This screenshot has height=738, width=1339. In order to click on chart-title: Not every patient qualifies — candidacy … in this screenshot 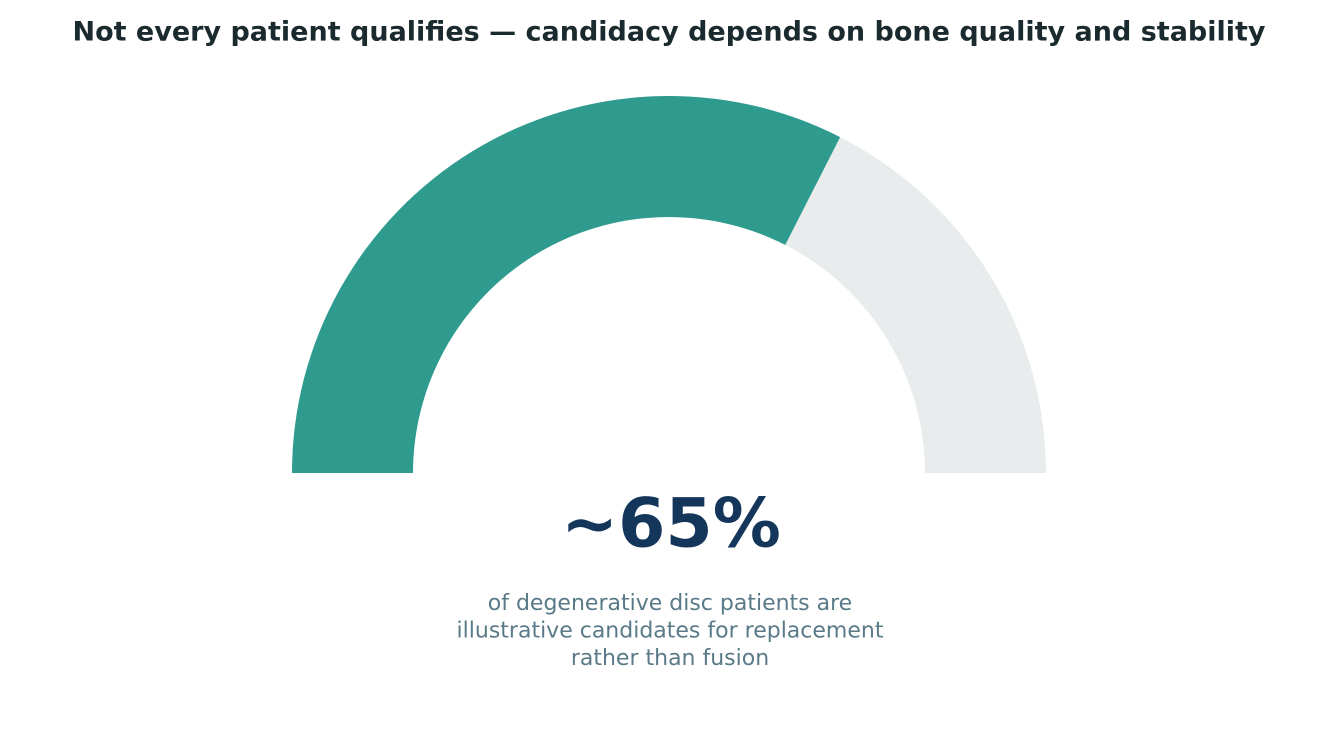, I will do `click(668, 32)`.